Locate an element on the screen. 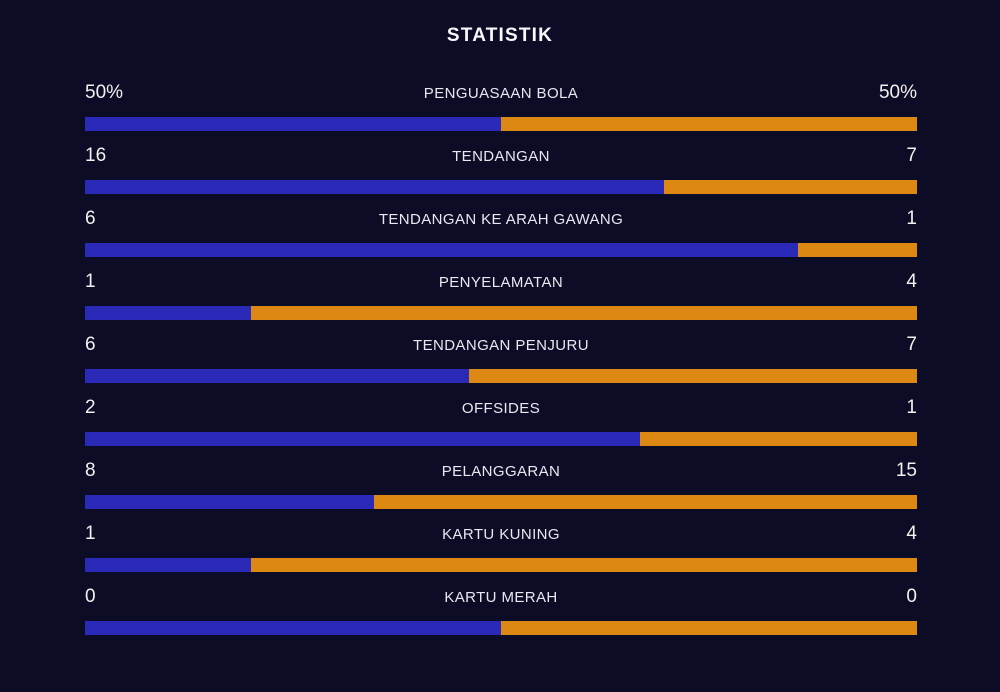  home-value: 16 is located at coordinates (96, 155).